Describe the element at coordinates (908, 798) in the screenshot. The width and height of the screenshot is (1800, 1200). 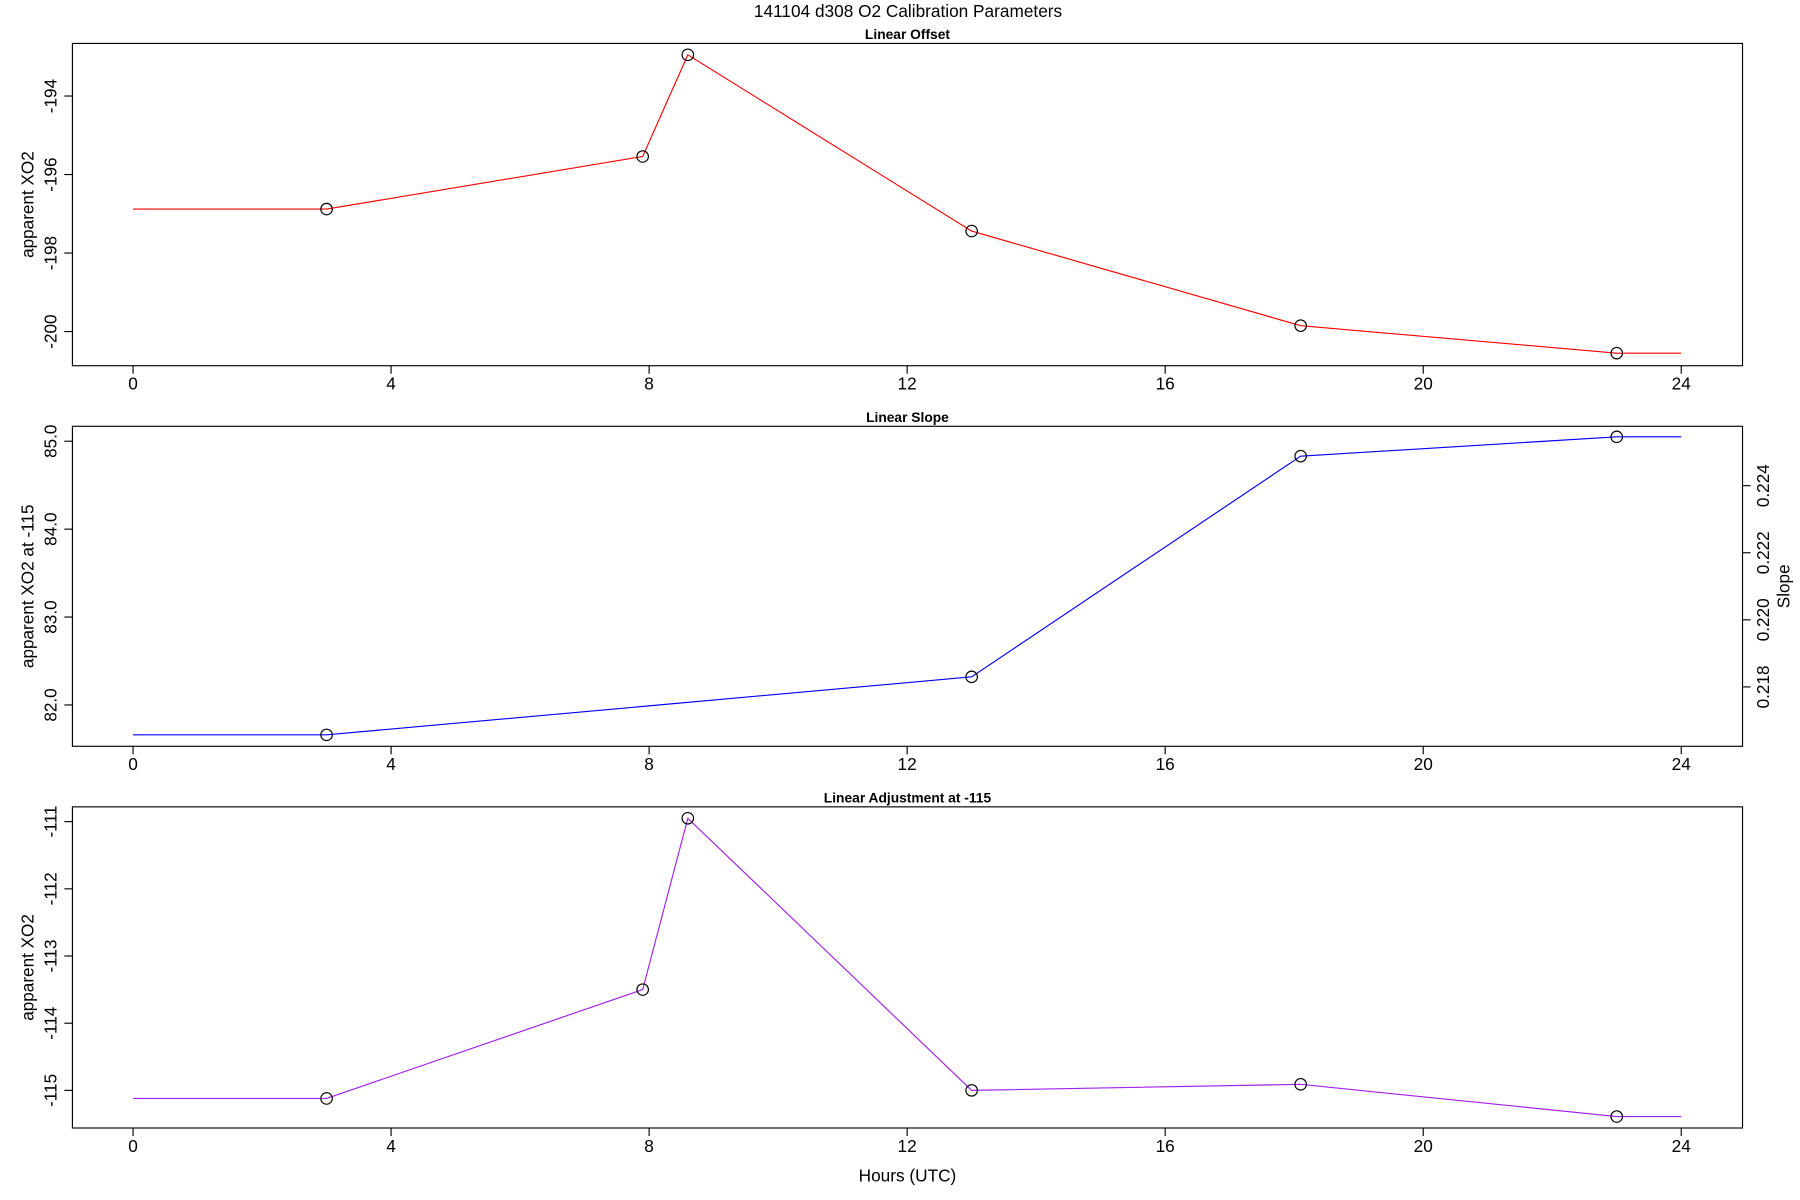
I see `panel-title: Linear Adjustment at -115` at that location.